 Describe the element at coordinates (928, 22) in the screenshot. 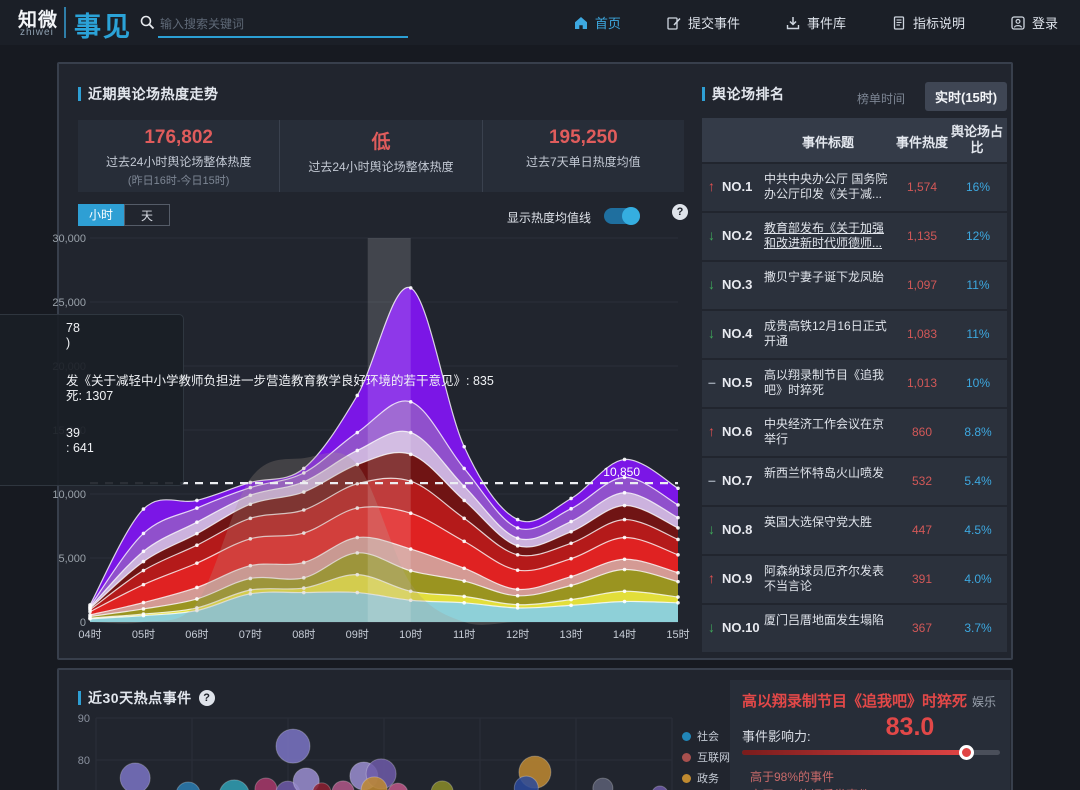

I see `nav-item-指标说明: 指标说明` at that location.